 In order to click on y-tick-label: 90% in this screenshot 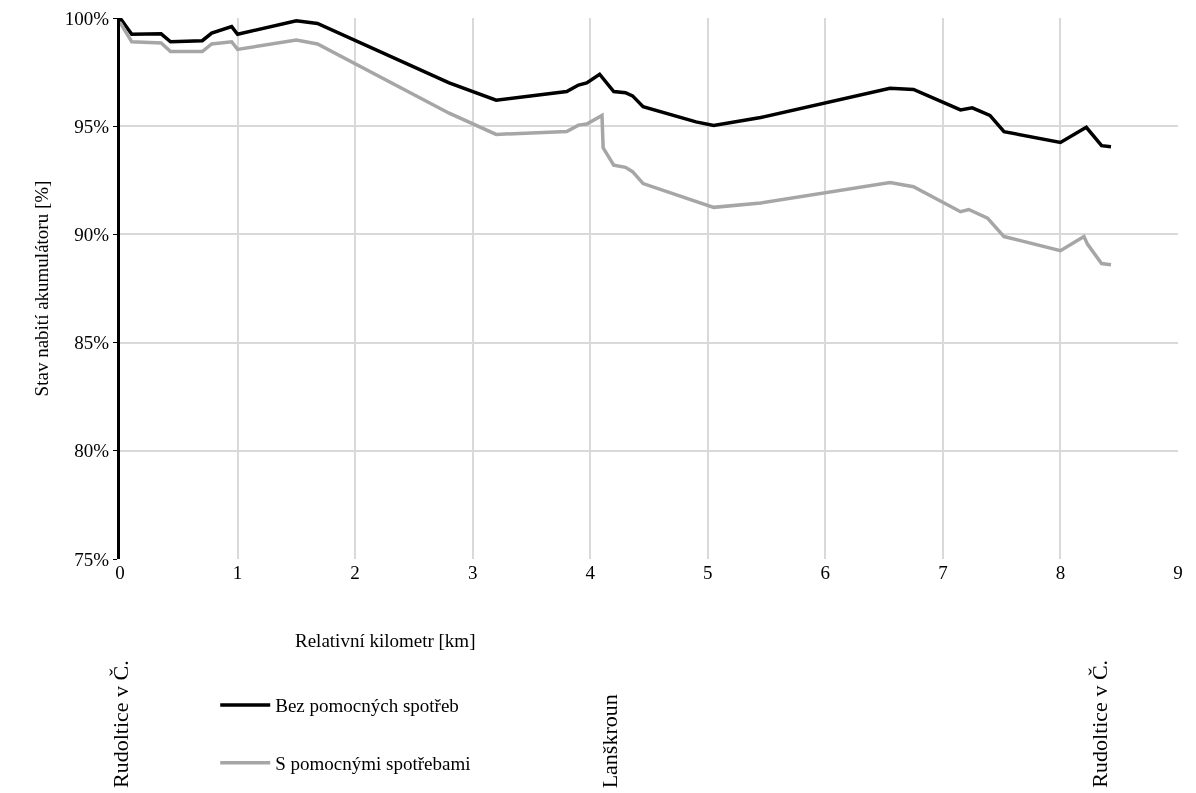, I will do `click(92, 235)`.